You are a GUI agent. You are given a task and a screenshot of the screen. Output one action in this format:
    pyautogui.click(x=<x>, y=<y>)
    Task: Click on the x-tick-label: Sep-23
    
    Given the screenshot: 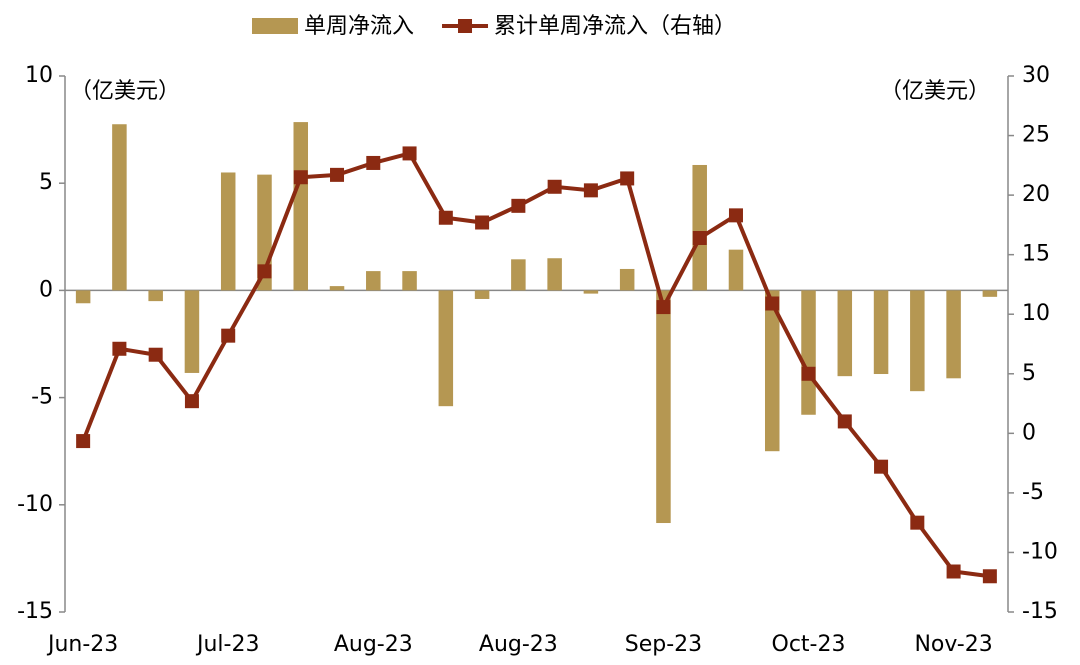 What is the action you would take?
    pyautogui.click(x=663, y=644)
    